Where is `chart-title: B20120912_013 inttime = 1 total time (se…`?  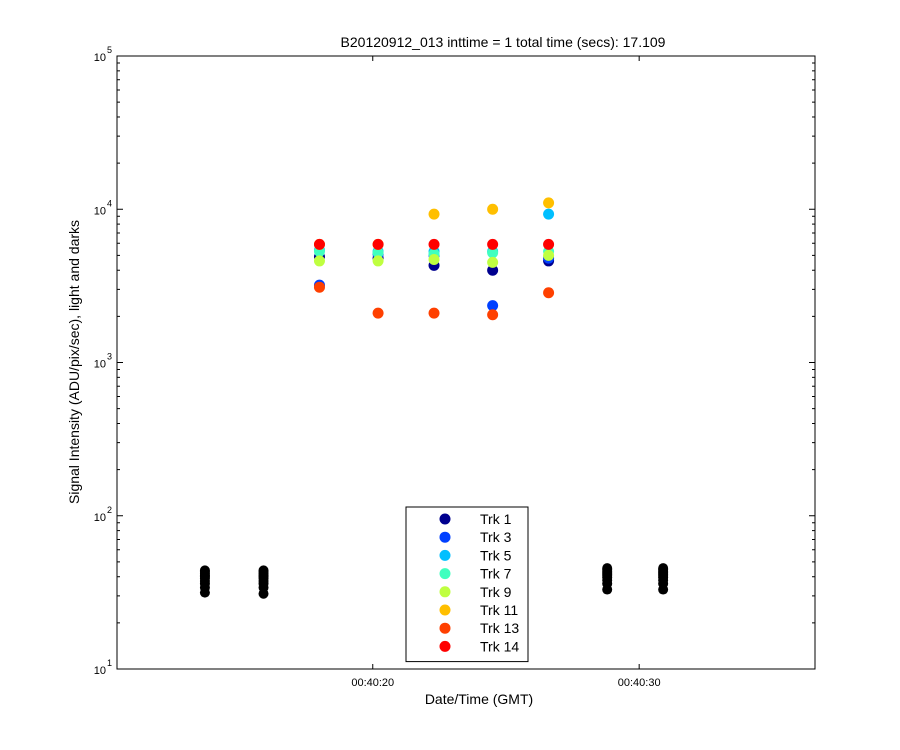 chart-title: B20120912_013 inttime = 1 total time (se… is located at coordinates (503, 42).